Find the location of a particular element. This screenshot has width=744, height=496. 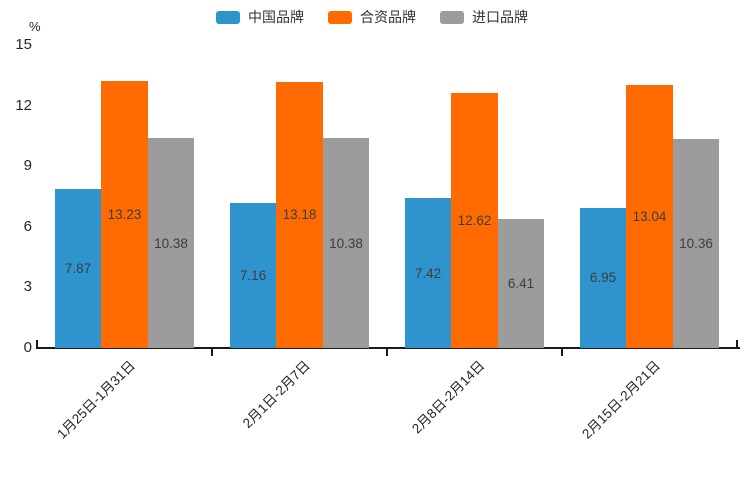

bar-合资品牌-2月15日-2月21日: 13.04 is located at coordinates (649, 216).